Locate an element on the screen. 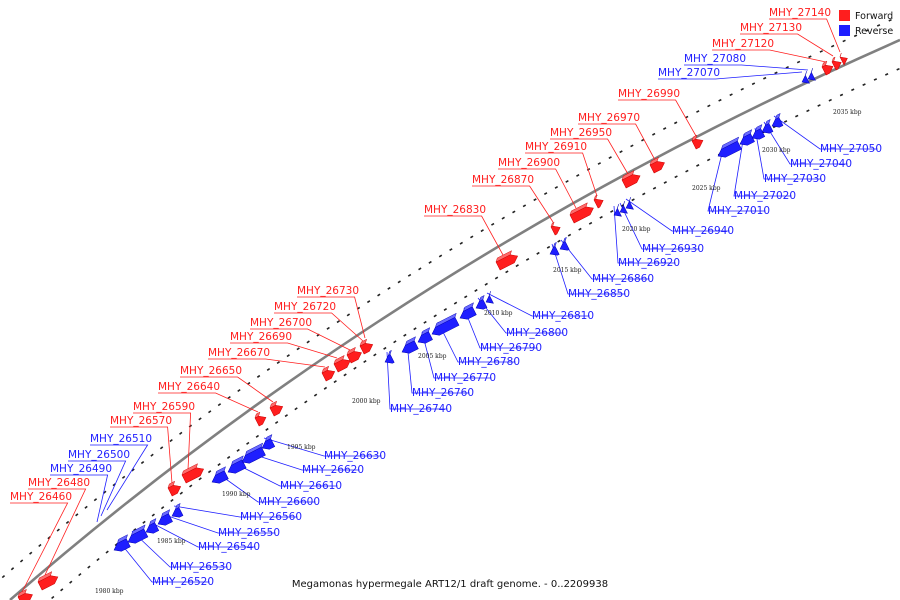  gene-label-mhy-26950: MHY_26950 is located at coordinates (581, 133).